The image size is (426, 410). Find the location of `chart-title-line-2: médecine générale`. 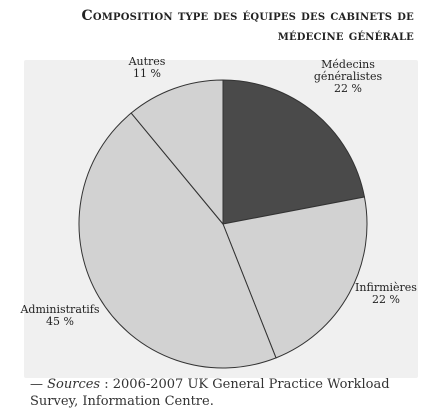

chart-title-line-2: médecine générale is located at coordinates (345, 36).